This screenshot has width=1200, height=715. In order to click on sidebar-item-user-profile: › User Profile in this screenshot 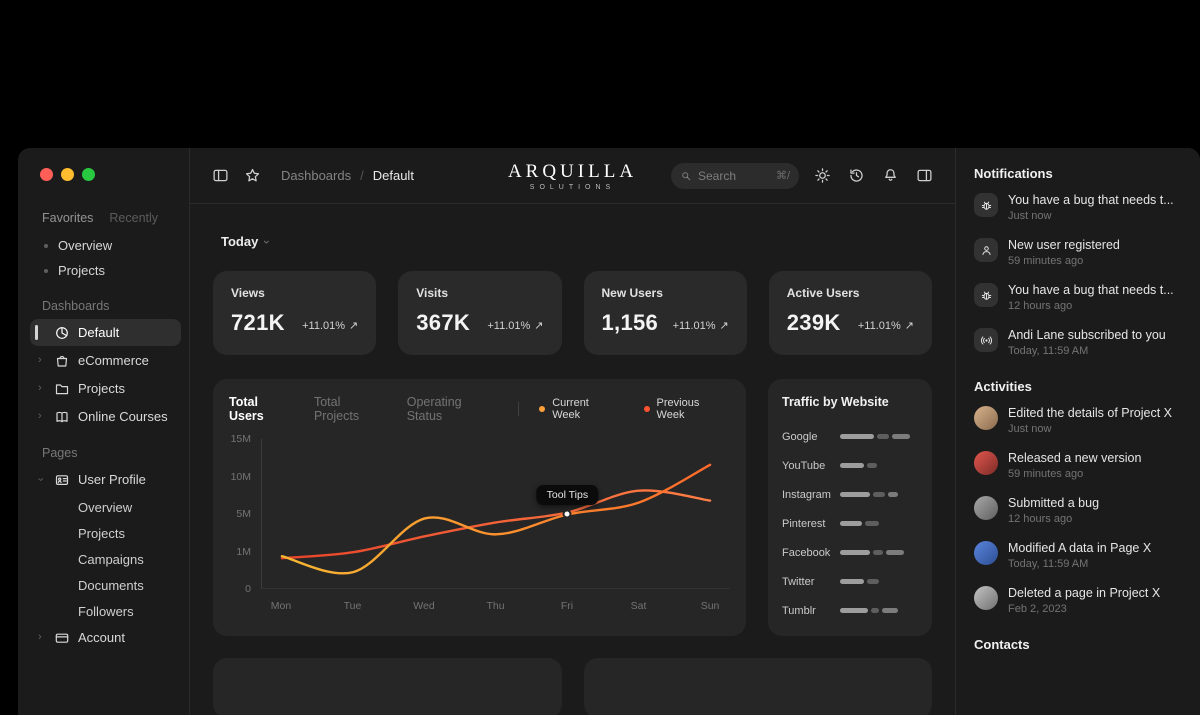, I will do `click(105, 479)`.